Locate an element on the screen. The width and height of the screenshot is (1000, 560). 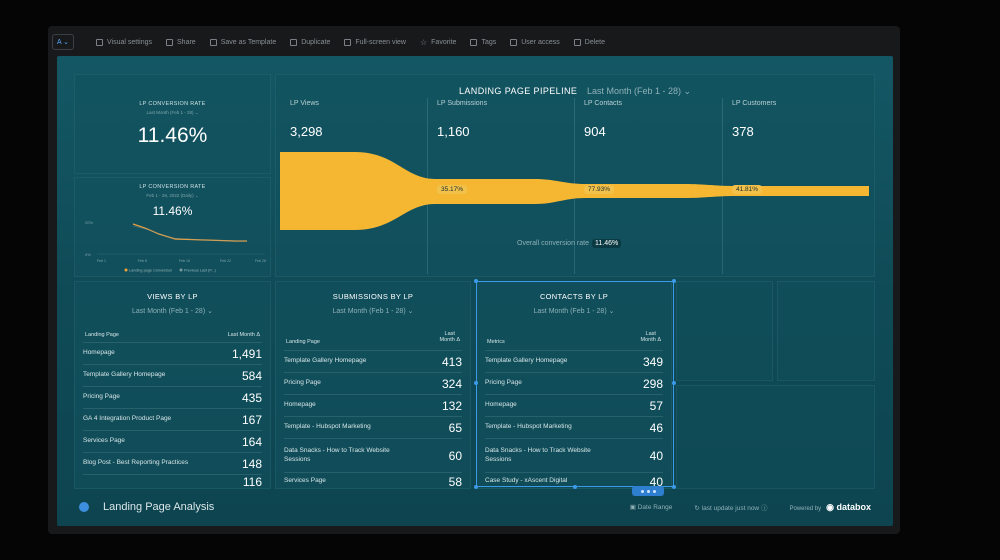
account-switcher: A ⌄ is located at coordinates (63, 42).